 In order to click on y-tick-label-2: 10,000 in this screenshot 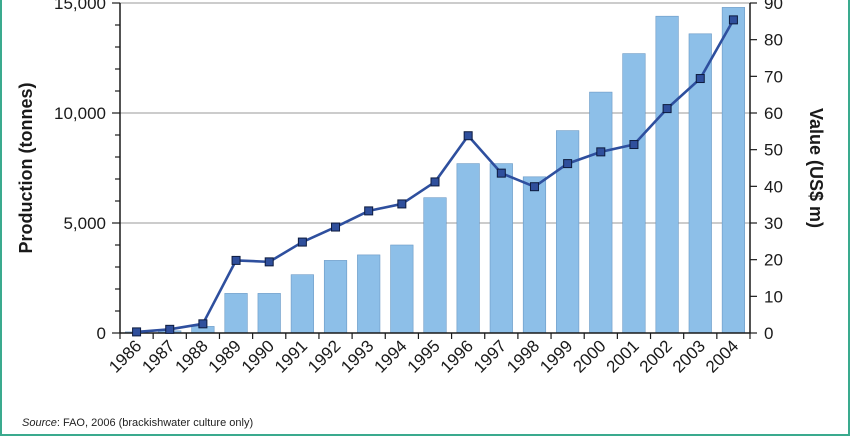, I will do `click(80, 113)`.